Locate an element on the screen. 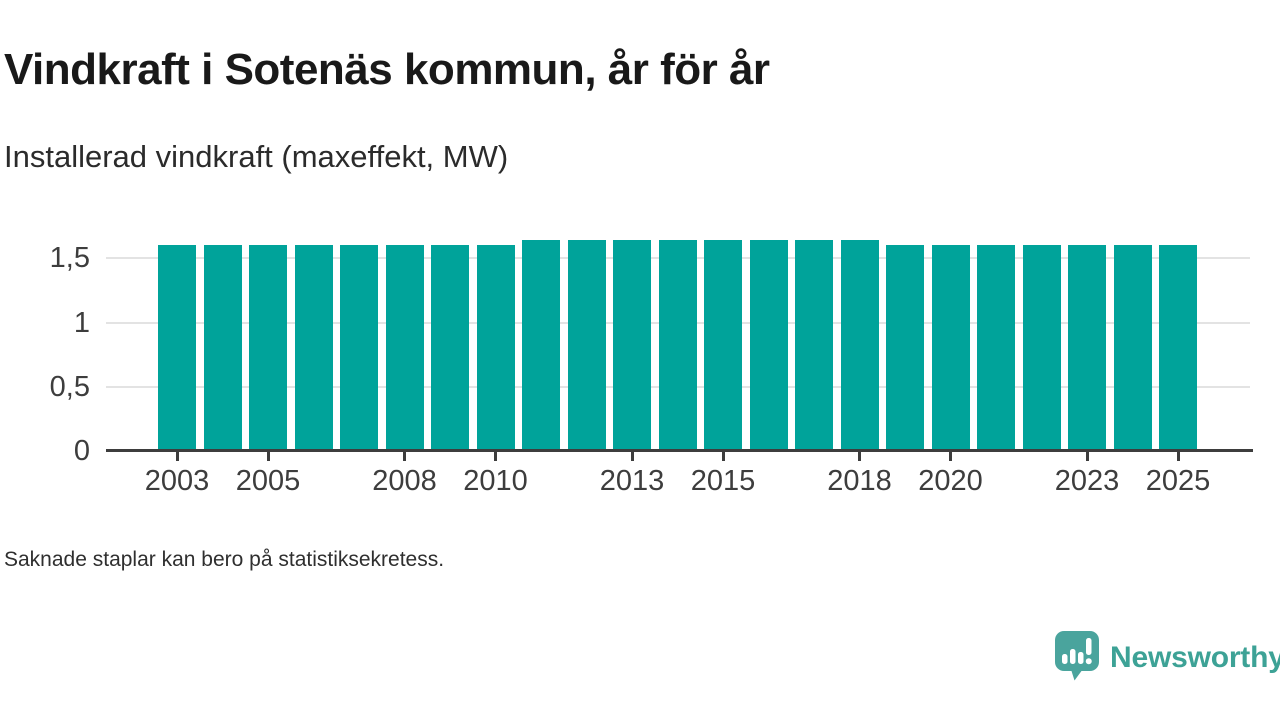 Image resolution: width=1280 pixels, height=720 pixels. bar-2009 is located at coordinates (450, 348).